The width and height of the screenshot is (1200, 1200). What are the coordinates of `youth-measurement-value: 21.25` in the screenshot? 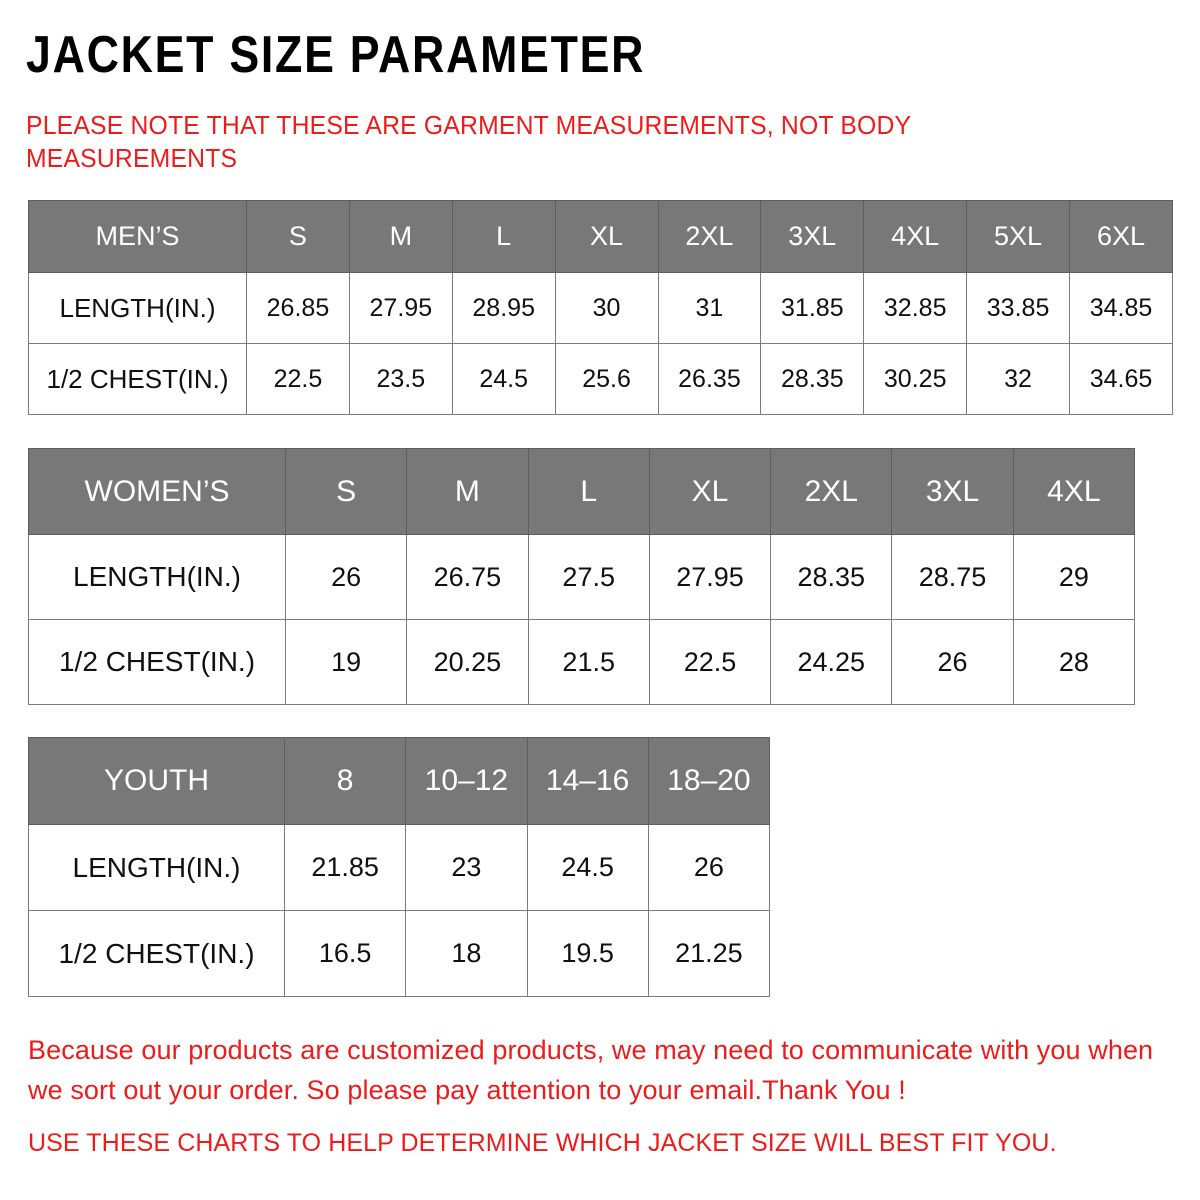 It's located at (709, 953).